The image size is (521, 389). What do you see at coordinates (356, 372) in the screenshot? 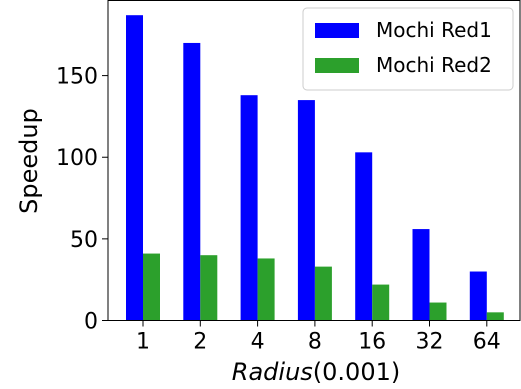
I see `x-axis-label-unit: (0.001)` at bounding box center [356, 372].